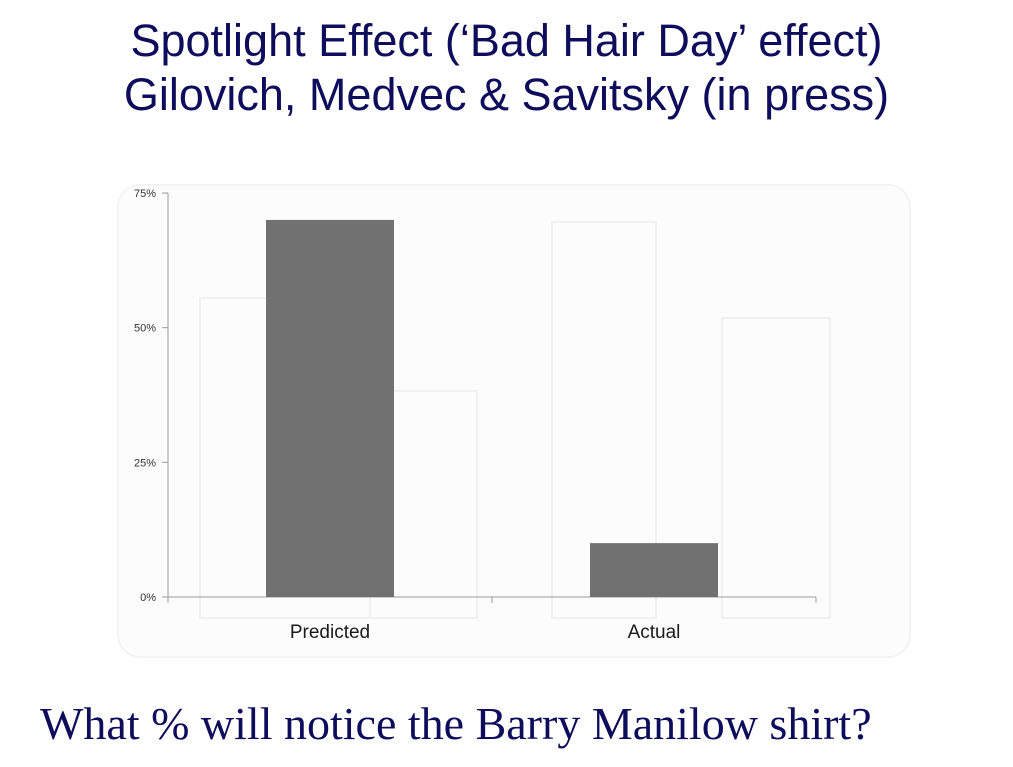 The height and width of the screenshot is (767, 1013). I want to click on y-tick-label: 25%, so click(145, 463).